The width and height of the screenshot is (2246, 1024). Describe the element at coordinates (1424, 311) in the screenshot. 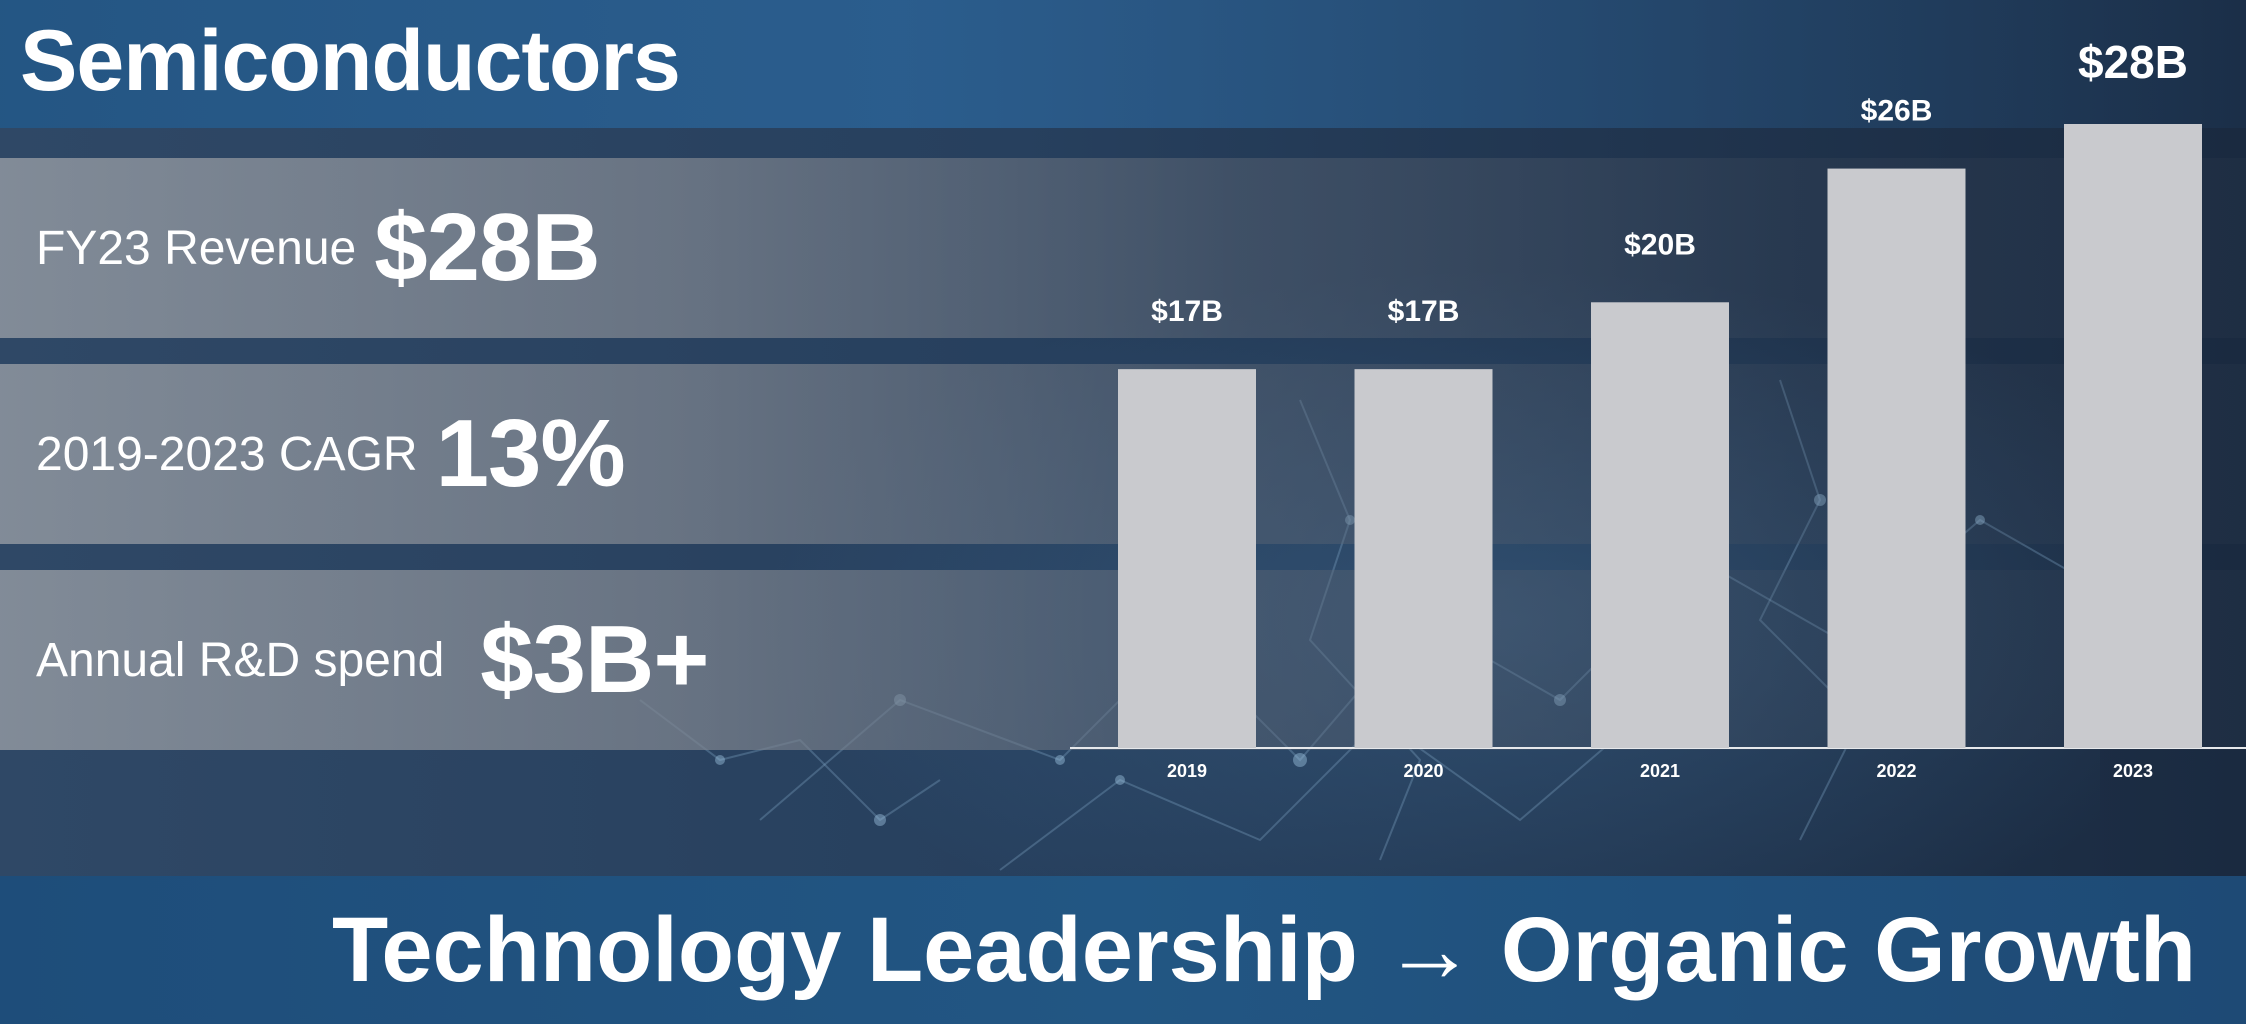

I see `data-label-2020: $17B` at that location.